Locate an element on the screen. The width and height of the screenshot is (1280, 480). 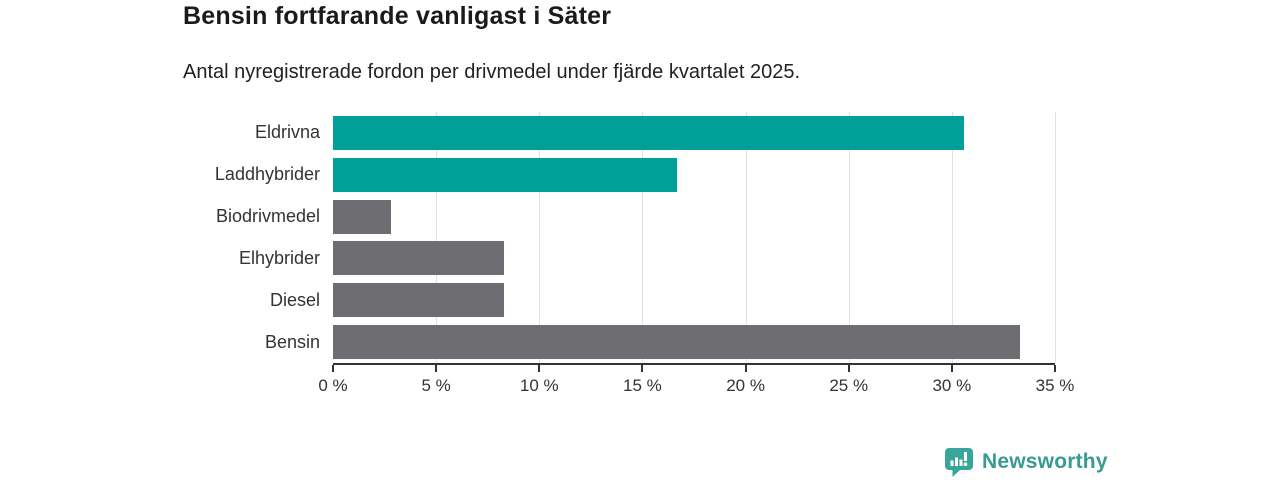
category-label: Bensin is located at coordinates (292, 341).